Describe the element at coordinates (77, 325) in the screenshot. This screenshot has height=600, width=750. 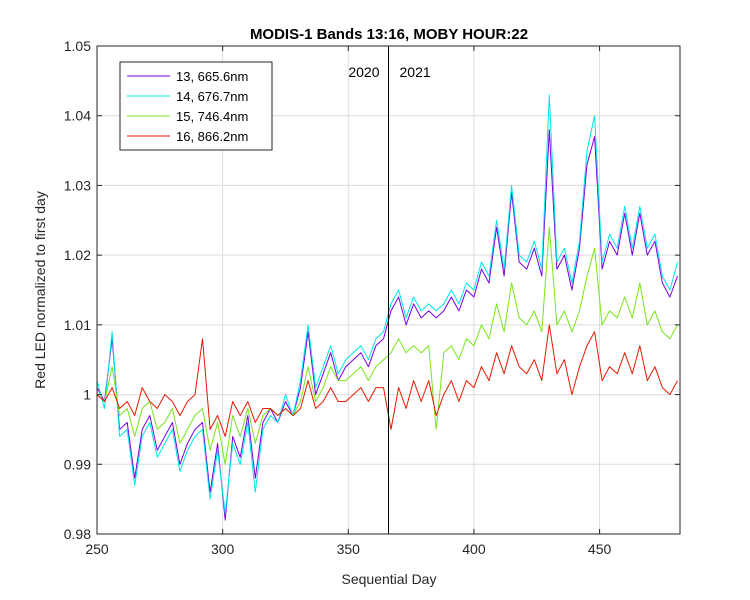
I see `y-tick-label: 1.01` at that location.